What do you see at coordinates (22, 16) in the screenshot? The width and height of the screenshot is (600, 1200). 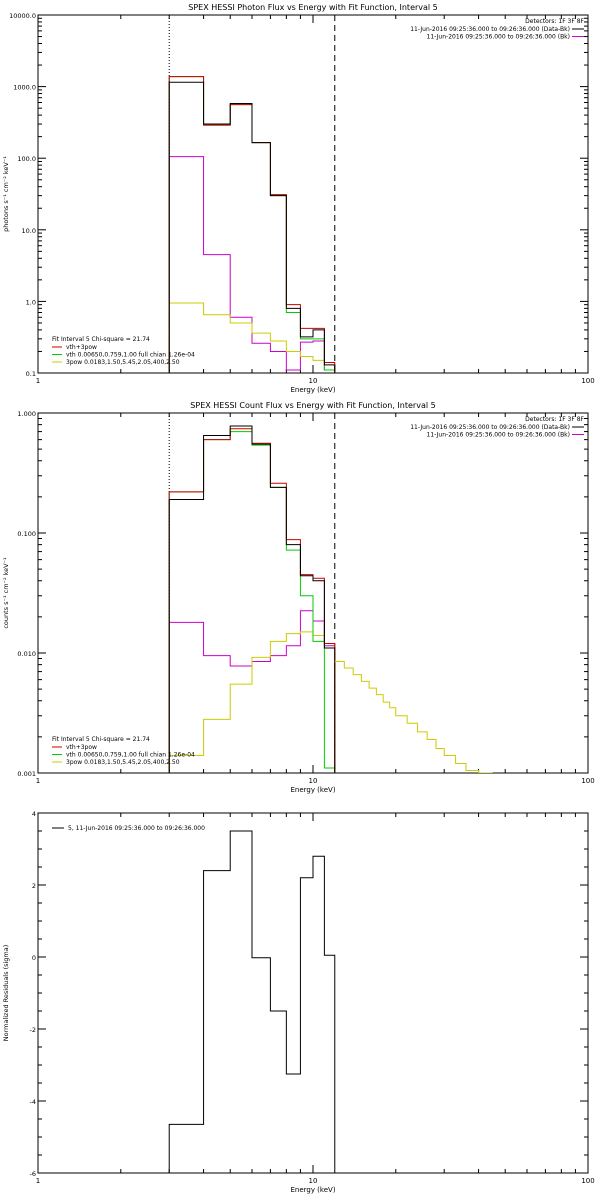 I see `y-tick-label: 10000.0` at bounding box center [22, 16].